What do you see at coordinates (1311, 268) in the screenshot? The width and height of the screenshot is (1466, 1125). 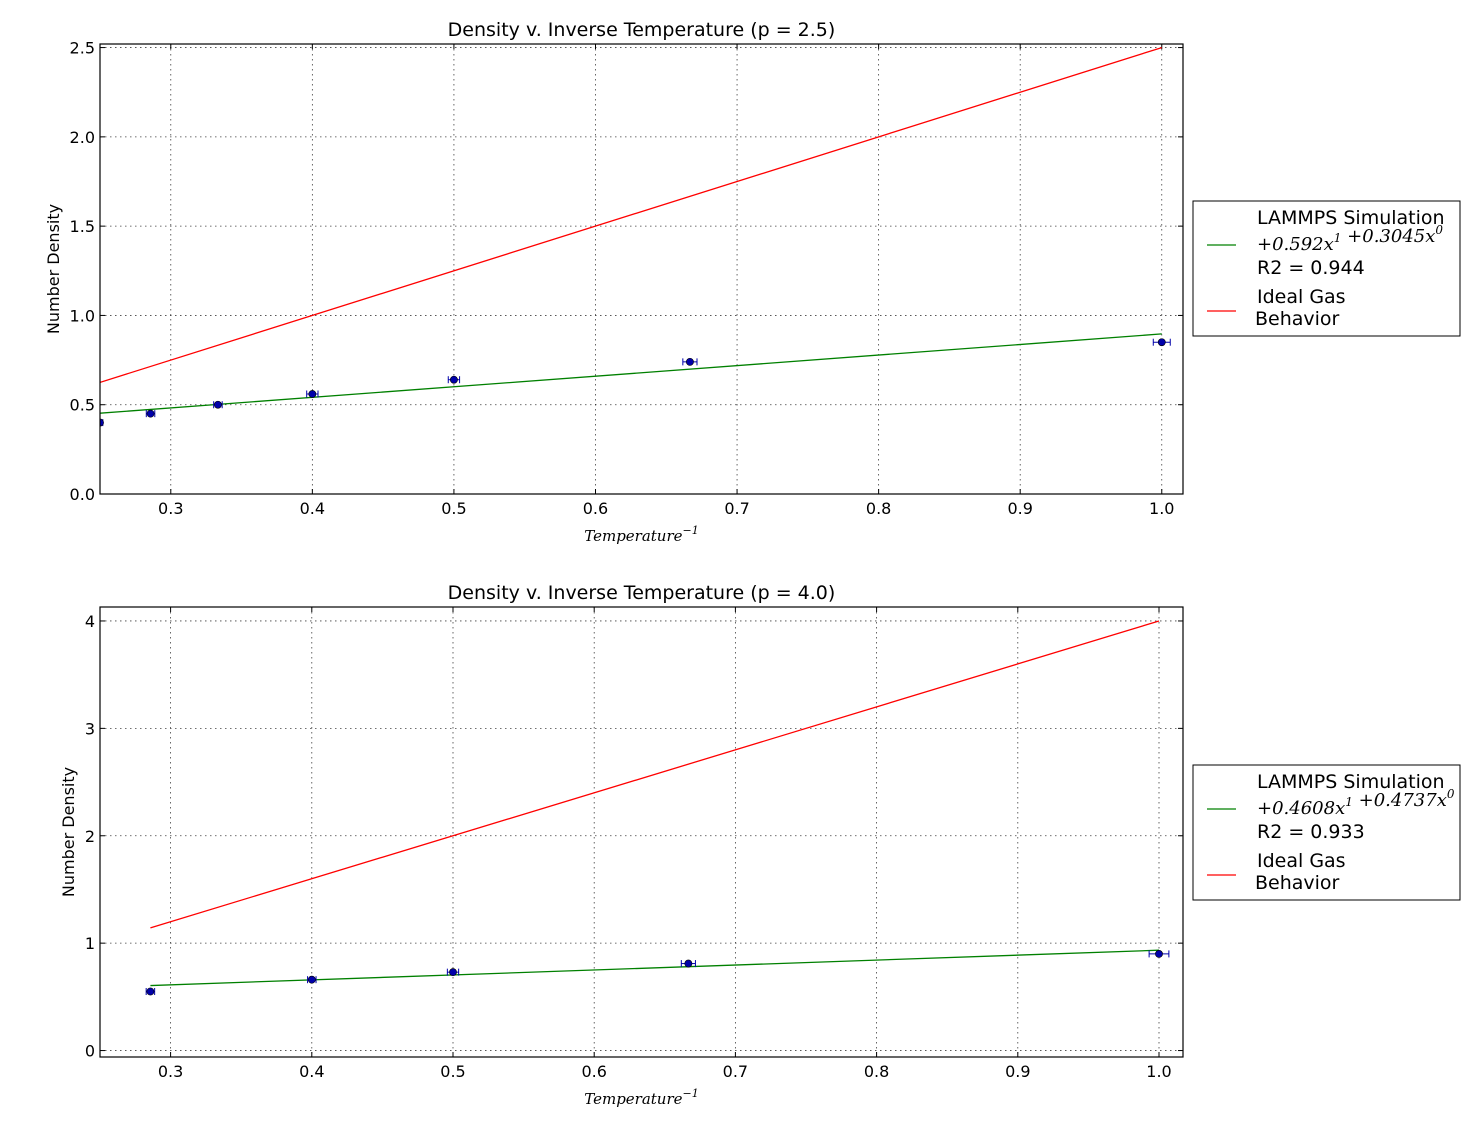 I see `legend-entry-r2: R2 = 0.944` at bounding box center [1311, 268].